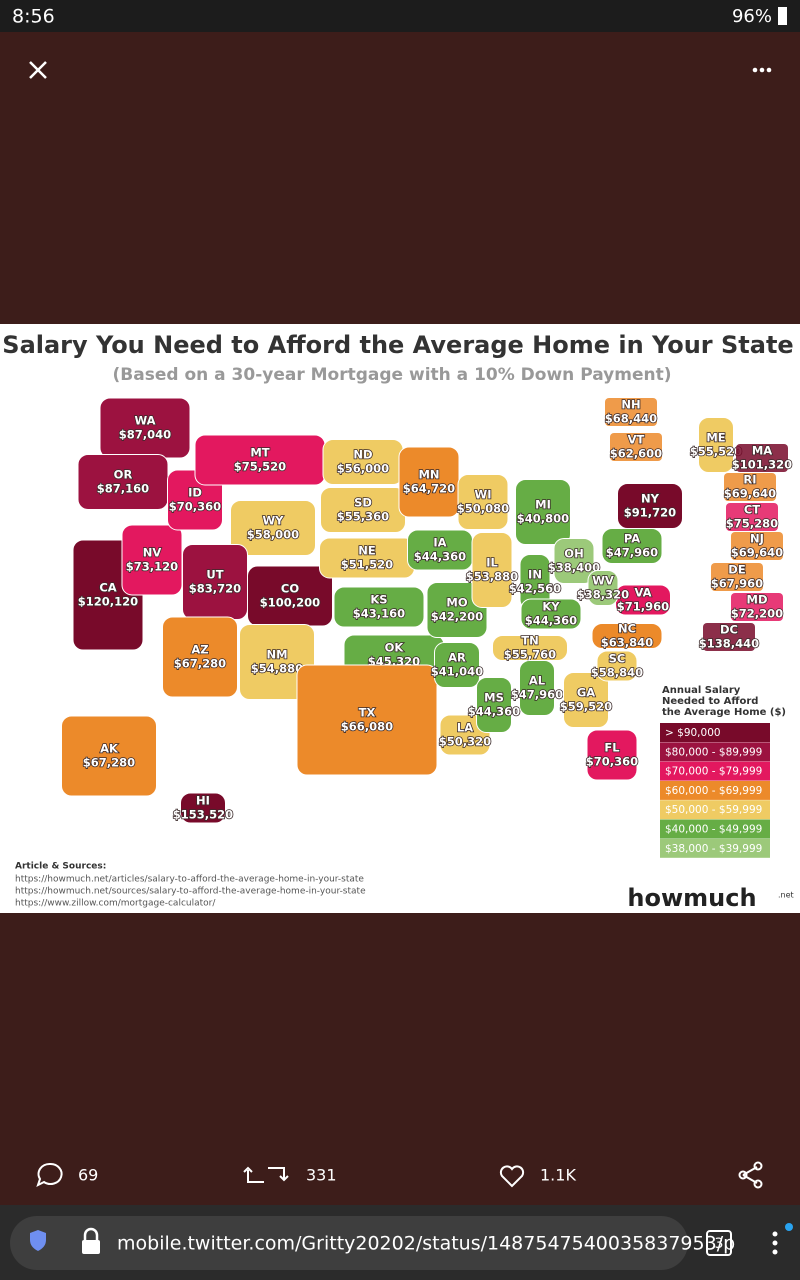 The width and height of the screenshot is (800, 1280). I want to click on action-icons, so click(399, 1175).